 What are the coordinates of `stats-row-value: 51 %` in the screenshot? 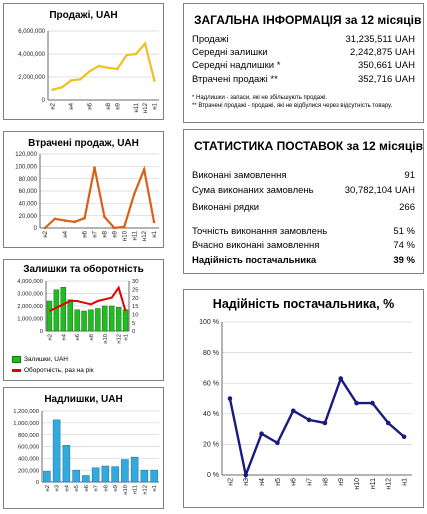 It's located at (404, 231).